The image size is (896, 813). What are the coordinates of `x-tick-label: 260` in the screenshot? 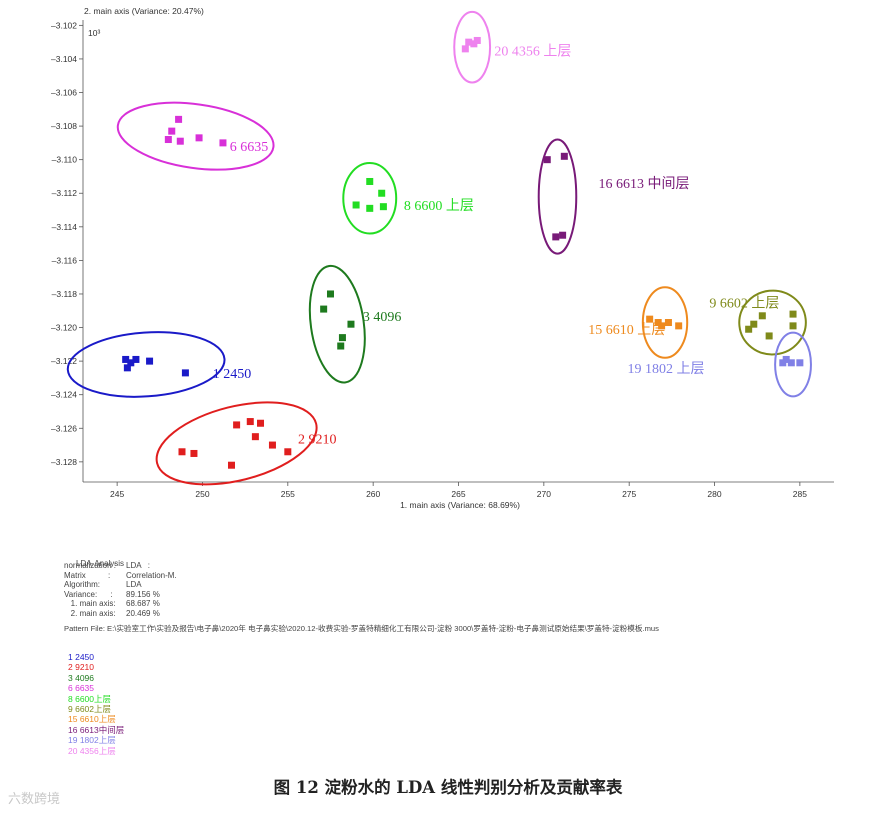 It's located at (373, 494).